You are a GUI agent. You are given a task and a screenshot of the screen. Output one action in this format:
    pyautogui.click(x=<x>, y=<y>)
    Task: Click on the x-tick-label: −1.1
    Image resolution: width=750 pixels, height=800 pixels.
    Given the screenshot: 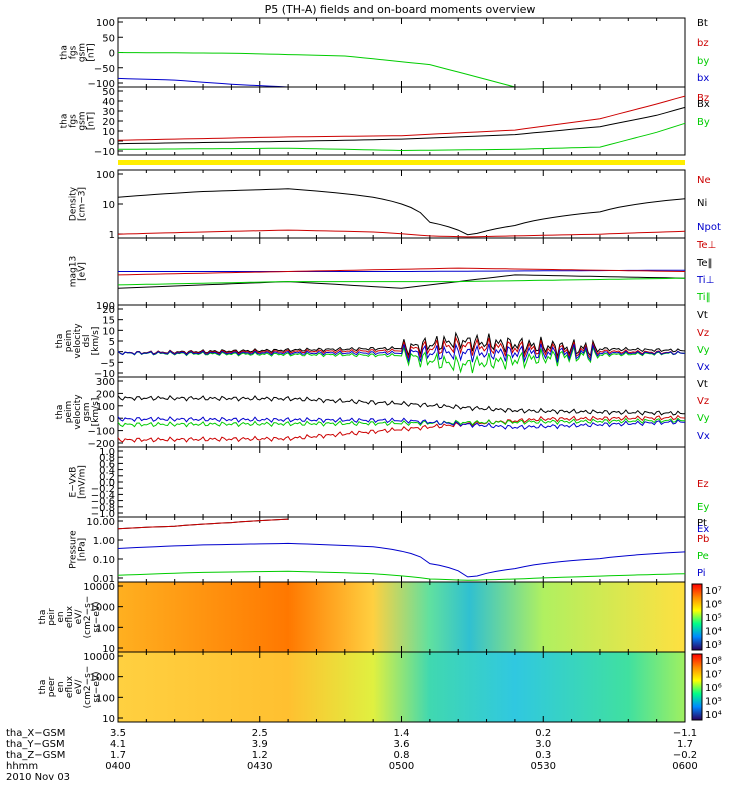 What is the action you would take?
    pyautogui.click(x=685, y=733)
    